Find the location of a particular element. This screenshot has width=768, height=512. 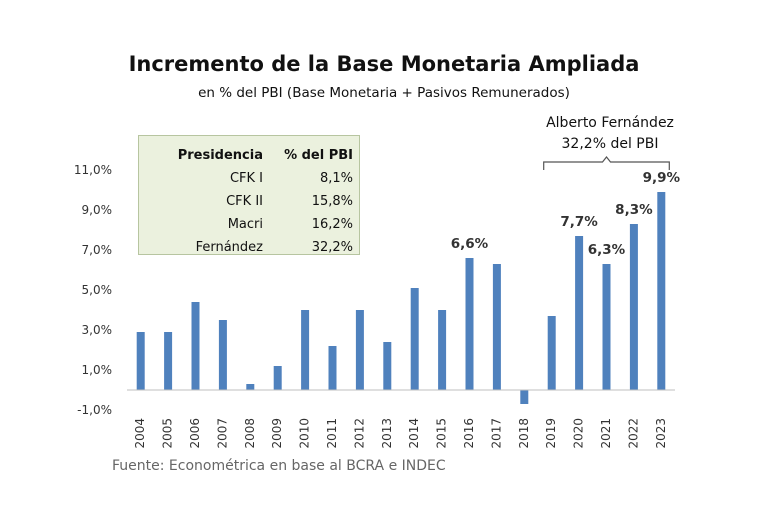

bar-2021 is located at coordinates (606, 327).